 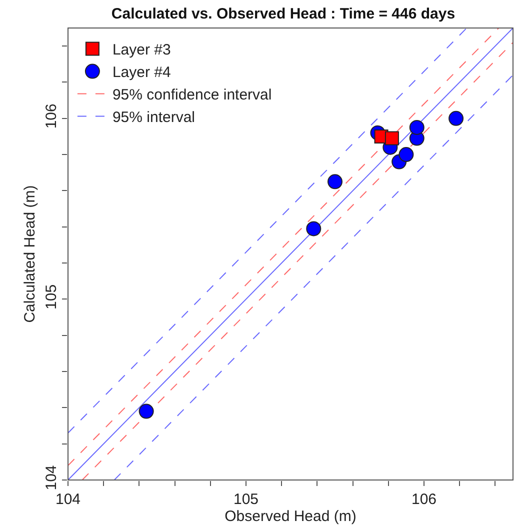 What do you see at coordinates (29, 254) in the screenshot?
I see `y-axis-title: Calculated Head (m)` at bounding box center [29, 254].